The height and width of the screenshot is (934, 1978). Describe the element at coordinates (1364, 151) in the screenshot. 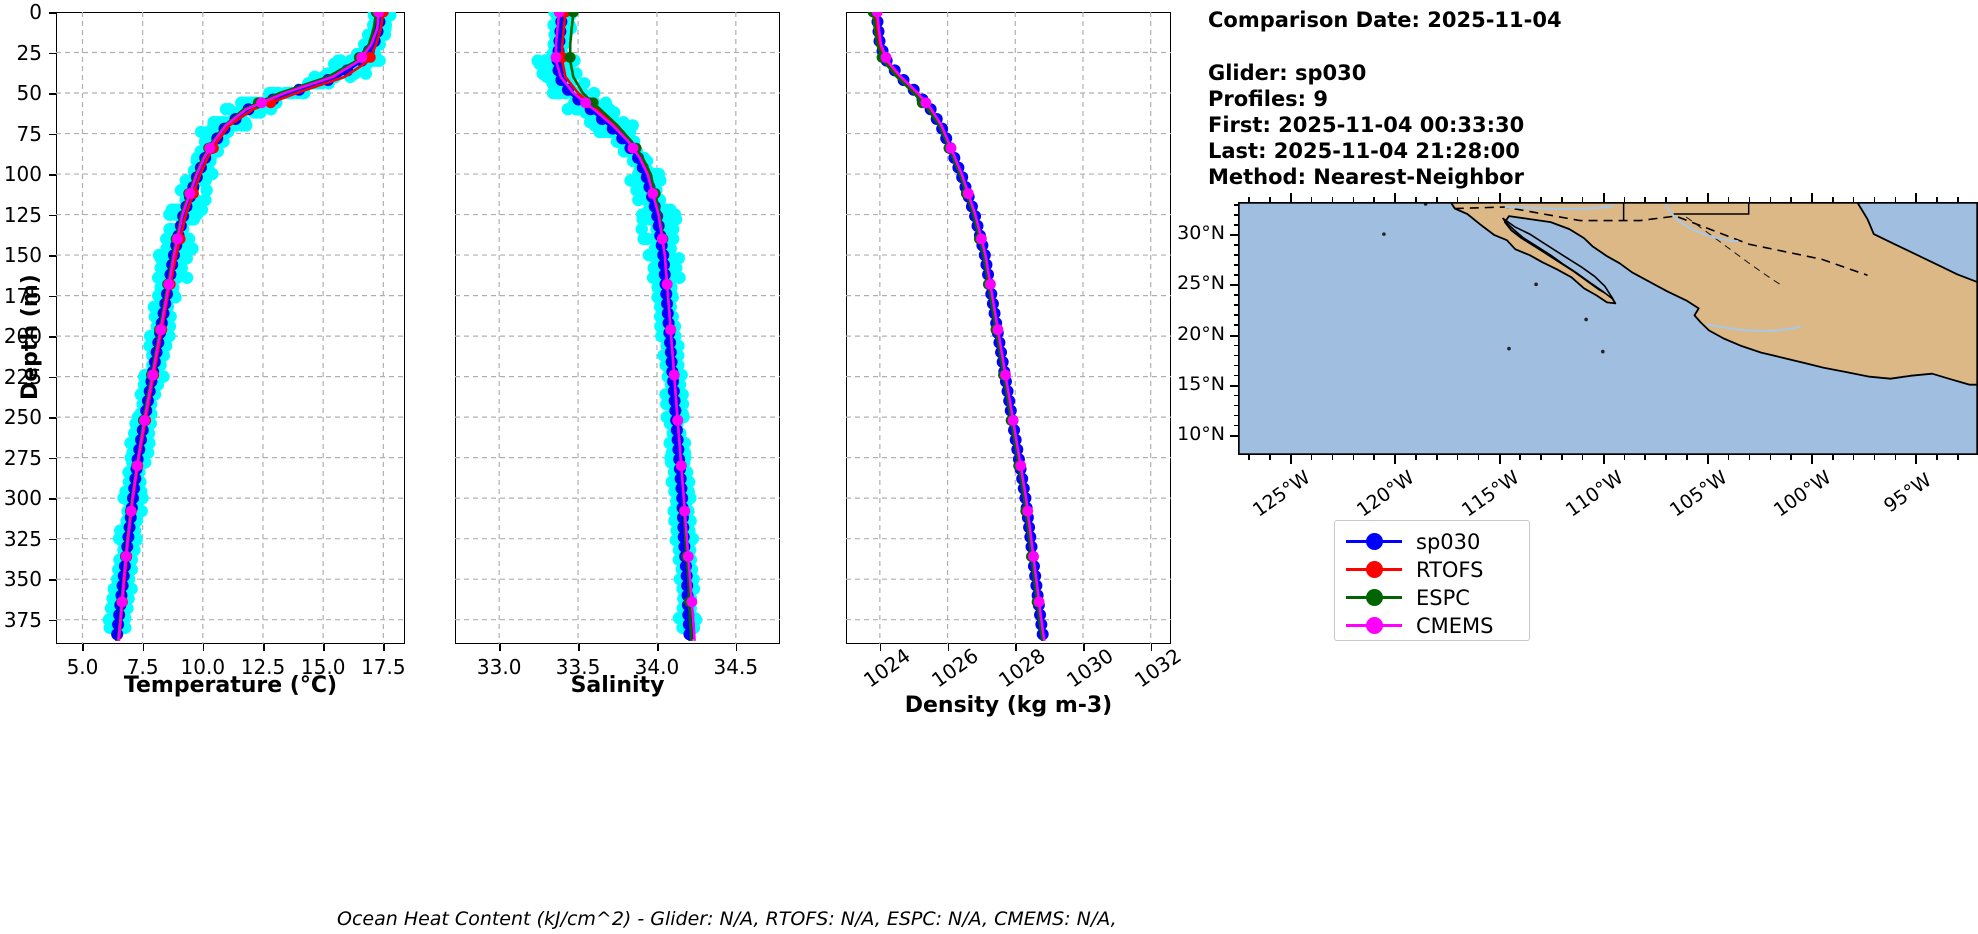

I see `last-profile-text: Last: 2025-11-04 21:28:00` at that location.